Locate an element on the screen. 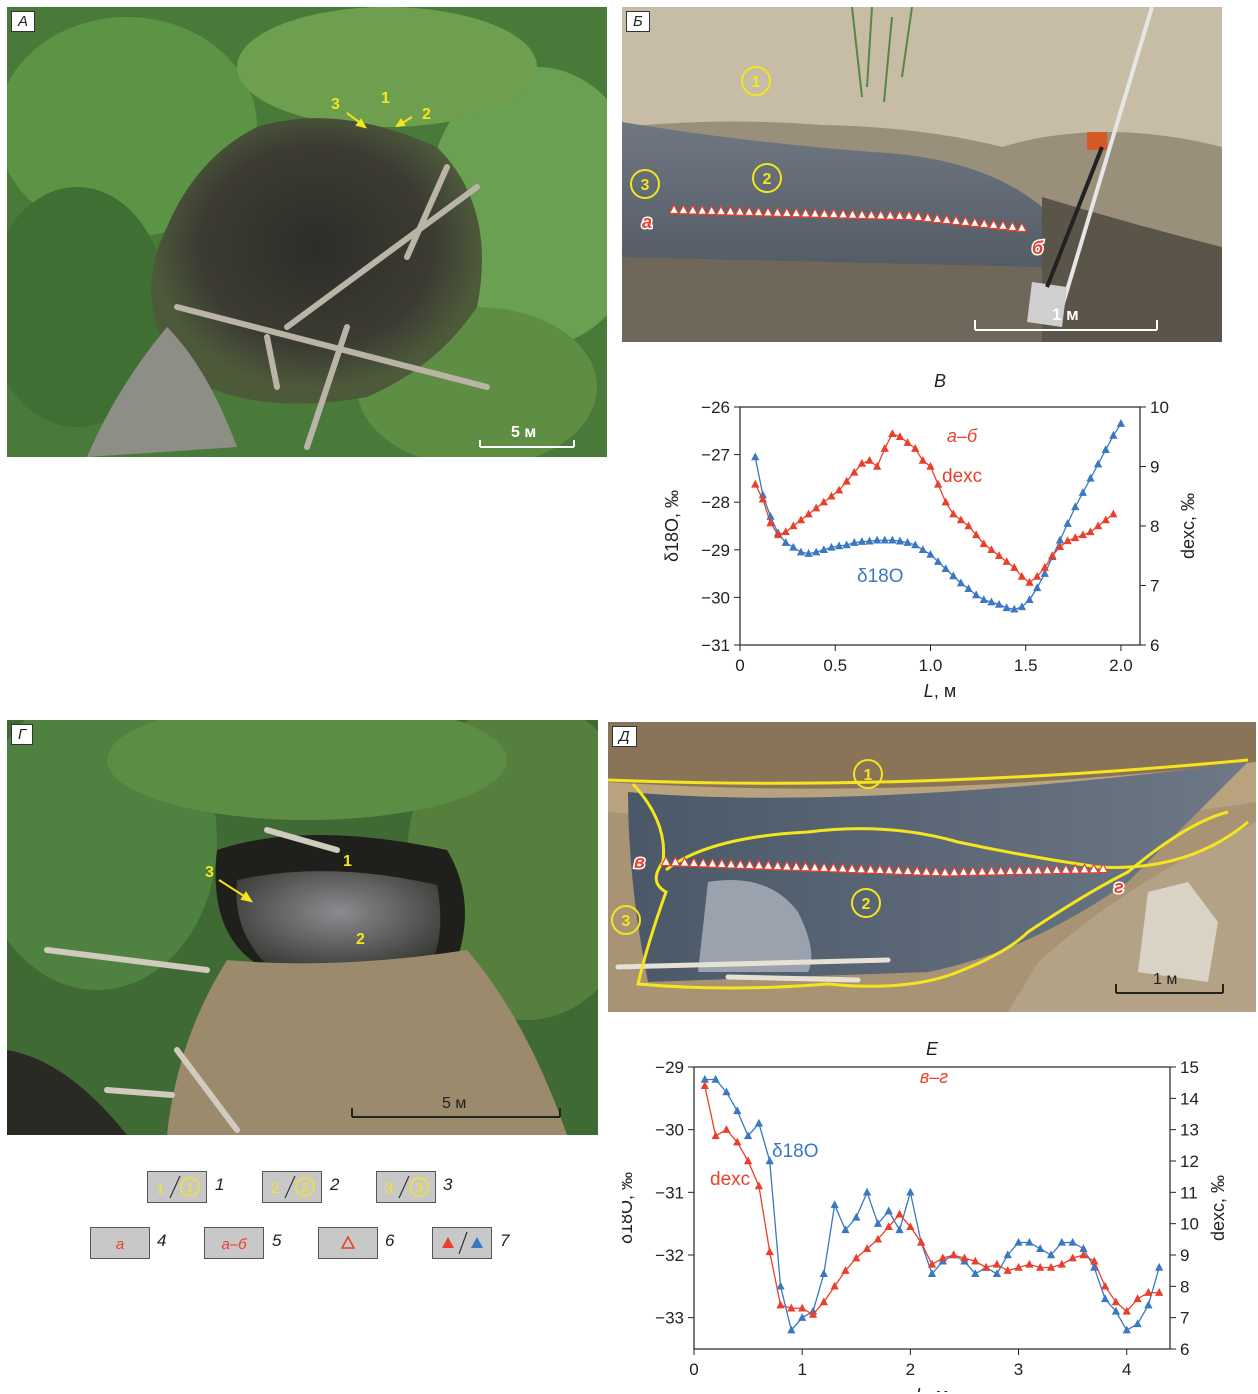 The height and width of the screenshot is (1394, 1258). scale-a: 5 м is located at coordinates (523, 432).